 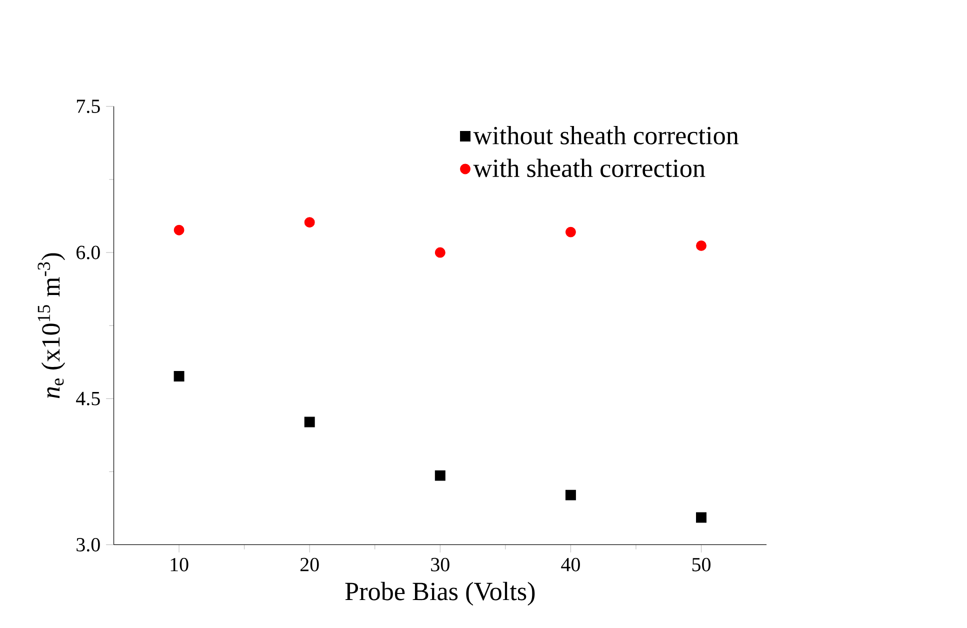 What do you see at coordinates (589, 168) in the screenshot?
I see `legend-label: with sheath correction` at bounding box center [589, 168].